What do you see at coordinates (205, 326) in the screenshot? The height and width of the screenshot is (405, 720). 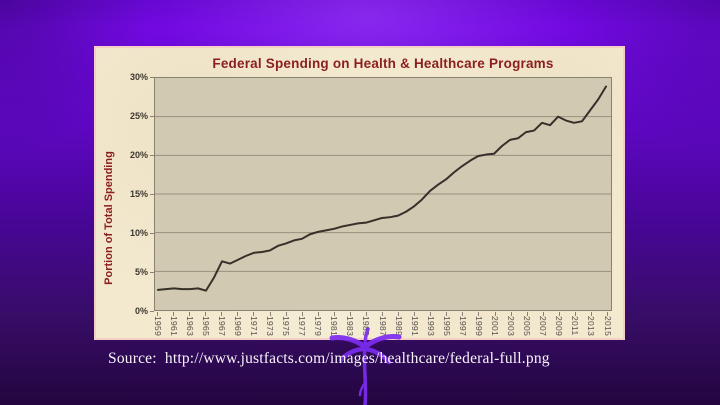 I see `x-tick-label: 1965` at bounding box center [205, 326].